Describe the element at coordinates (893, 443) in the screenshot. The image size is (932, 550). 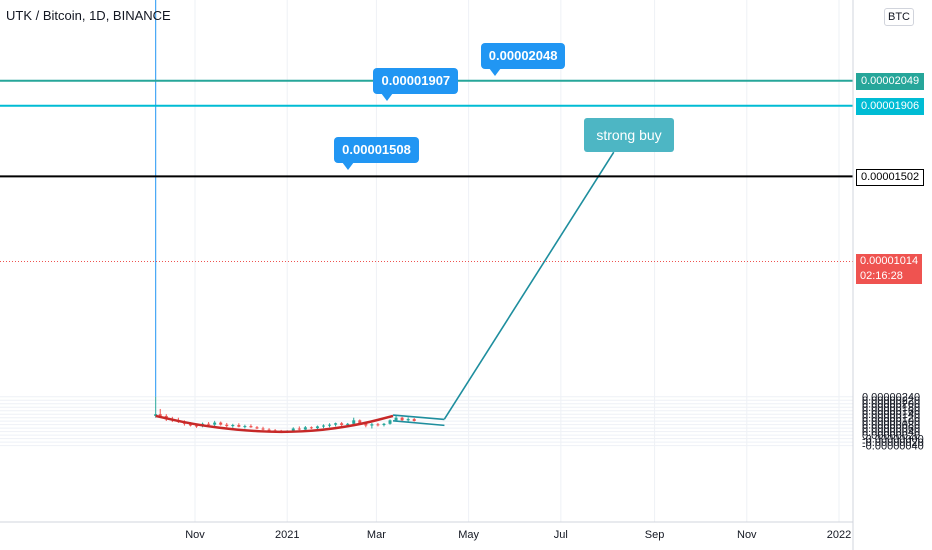
I see `y-tick-label: -0.00000020` at that location.